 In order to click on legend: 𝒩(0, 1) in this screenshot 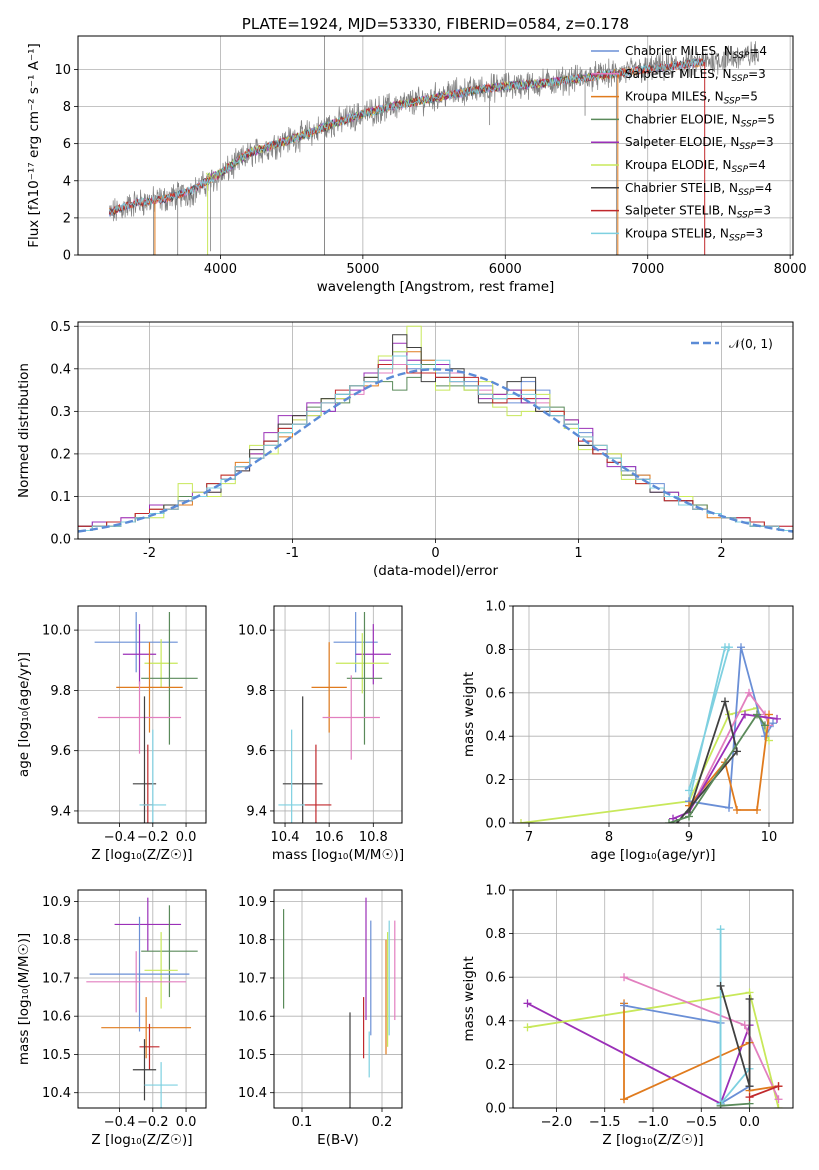, I will do `click(732, 344)`.